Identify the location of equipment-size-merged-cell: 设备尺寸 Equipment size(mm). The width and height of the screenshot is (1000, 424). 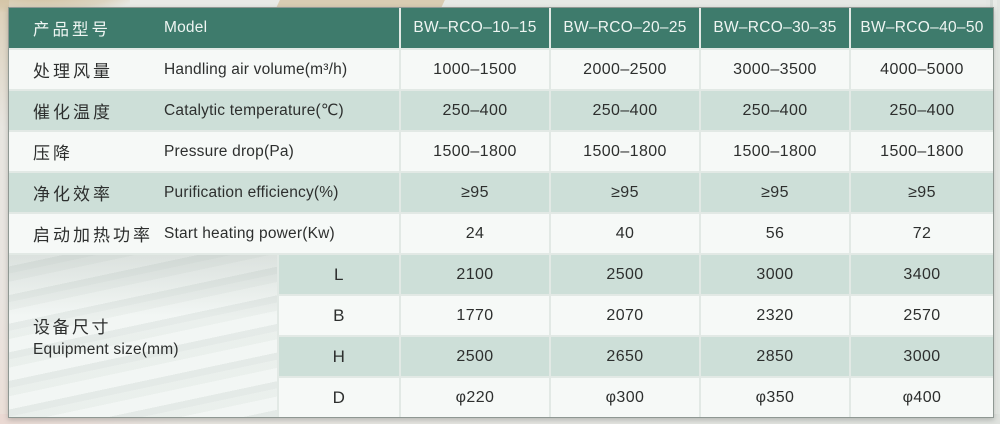
(143, 336).